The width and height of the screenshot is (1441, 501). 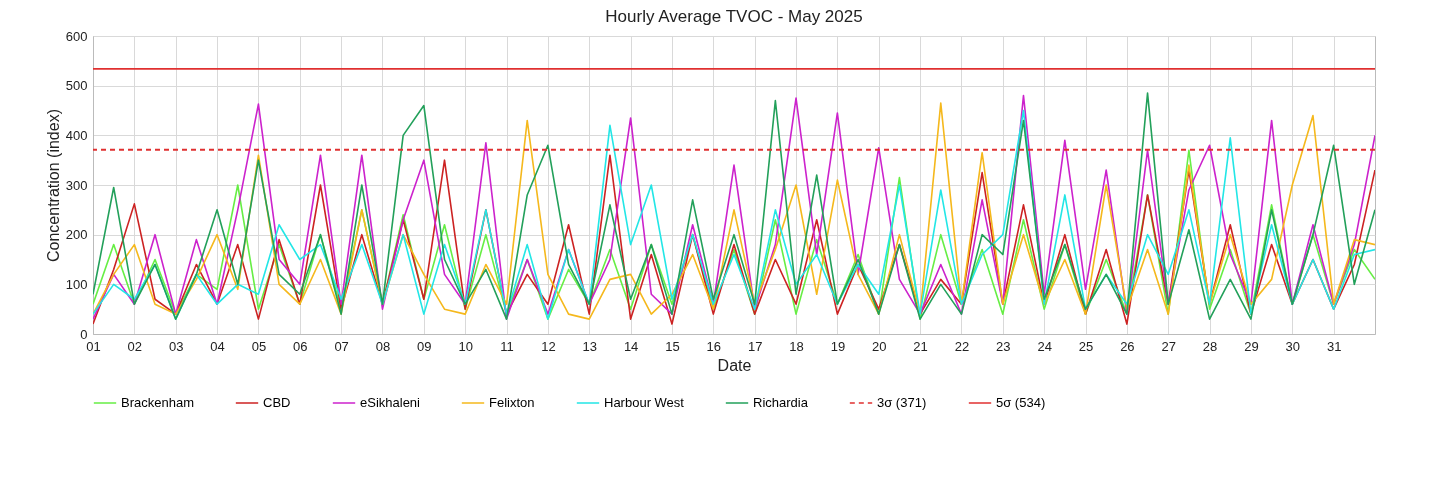 I want to click on x-tick-label: 20, so click(x=879, y=346).